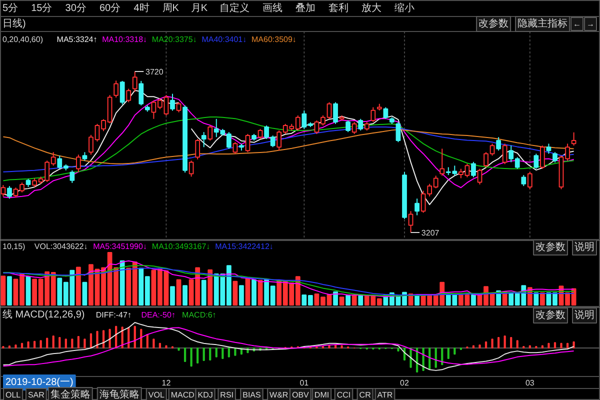 The width and height of the screenshot is (600, 400). I want to click on series-label: DEA:-50↑, so click(158, 315).